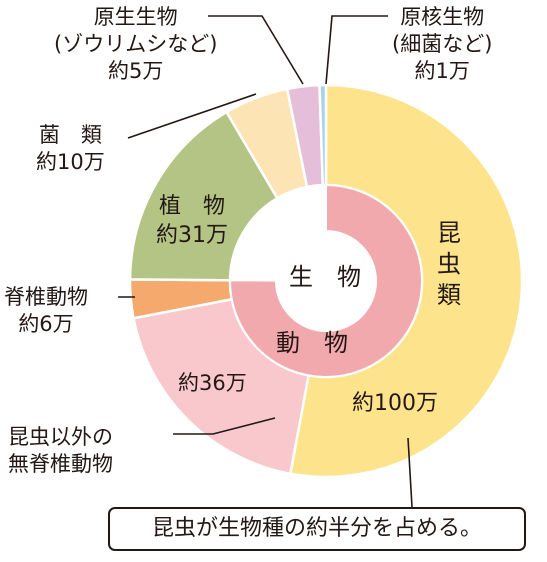  What do you see at coordinates (356, 50) in the screenshot?
I see `leader-prokaryotes` at bounding box center [356, 50].